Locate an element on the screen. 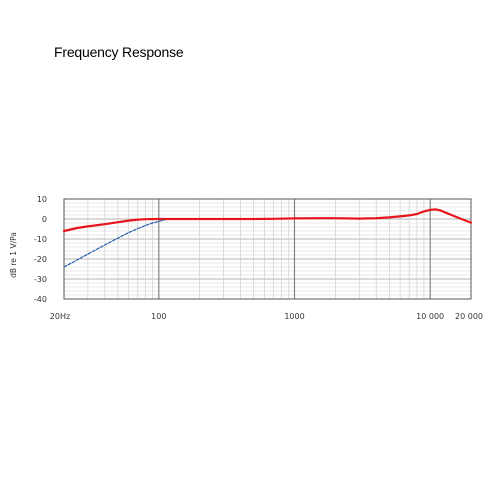 The image size is (500, 500). x-tick-label: 20 000 is located at coordinates (469, 316).